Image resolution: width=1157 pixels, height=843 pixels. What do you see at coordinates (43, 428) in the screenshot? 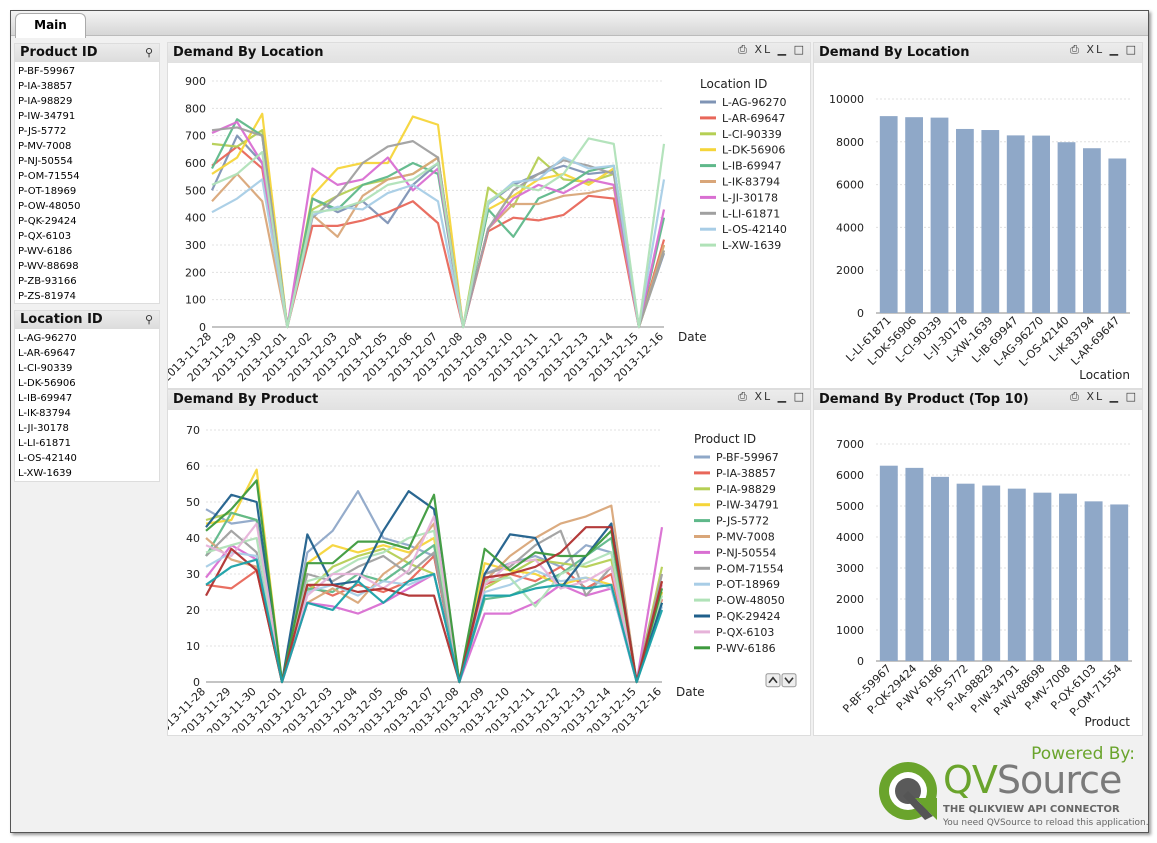
I see `list-item: L-JI-30178` at bounding box center [43, 428].